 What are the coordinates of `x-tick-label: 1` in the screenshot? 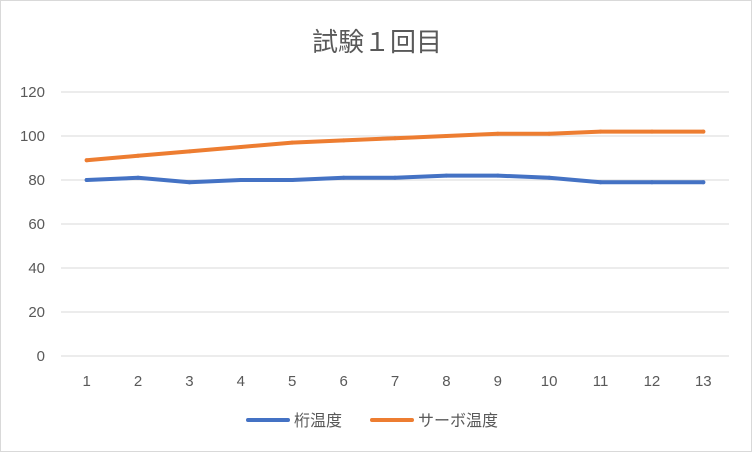 It's located at (87, 381).